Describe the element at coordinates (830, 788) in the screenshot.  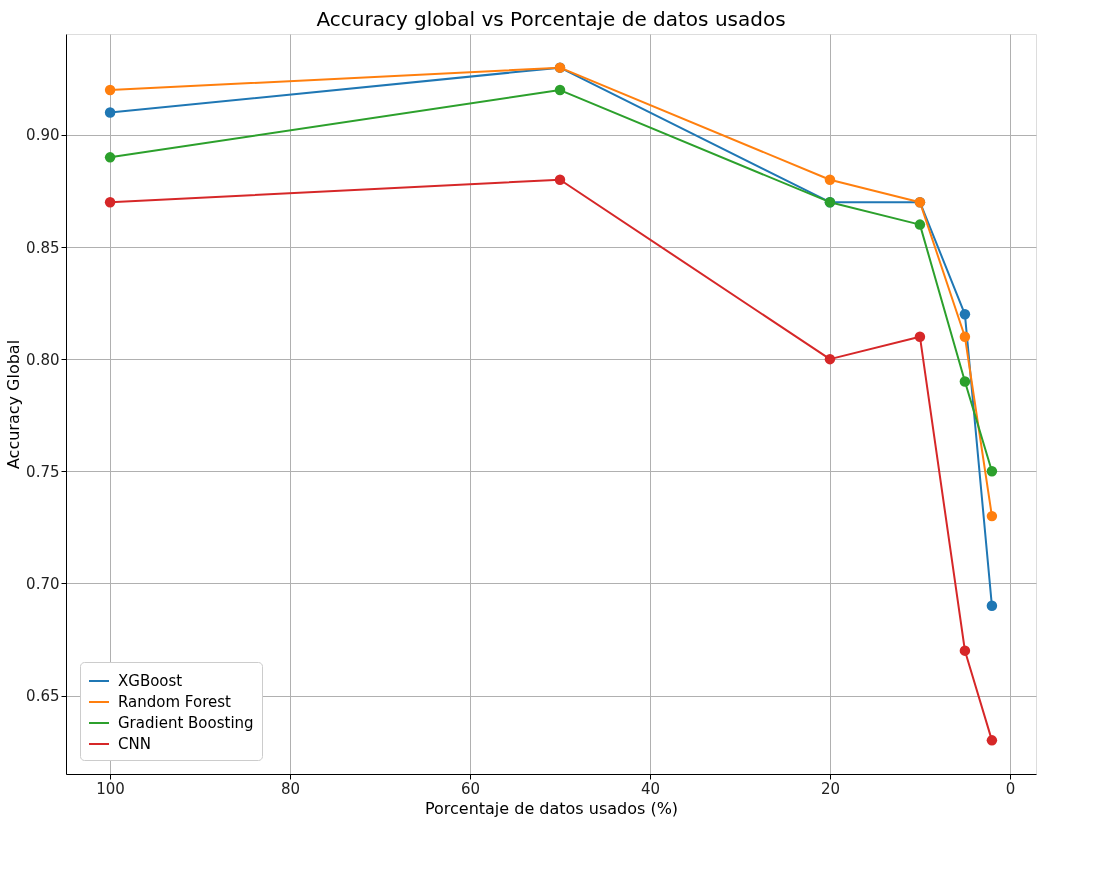
I see `x-tick-label: 20` at that location.